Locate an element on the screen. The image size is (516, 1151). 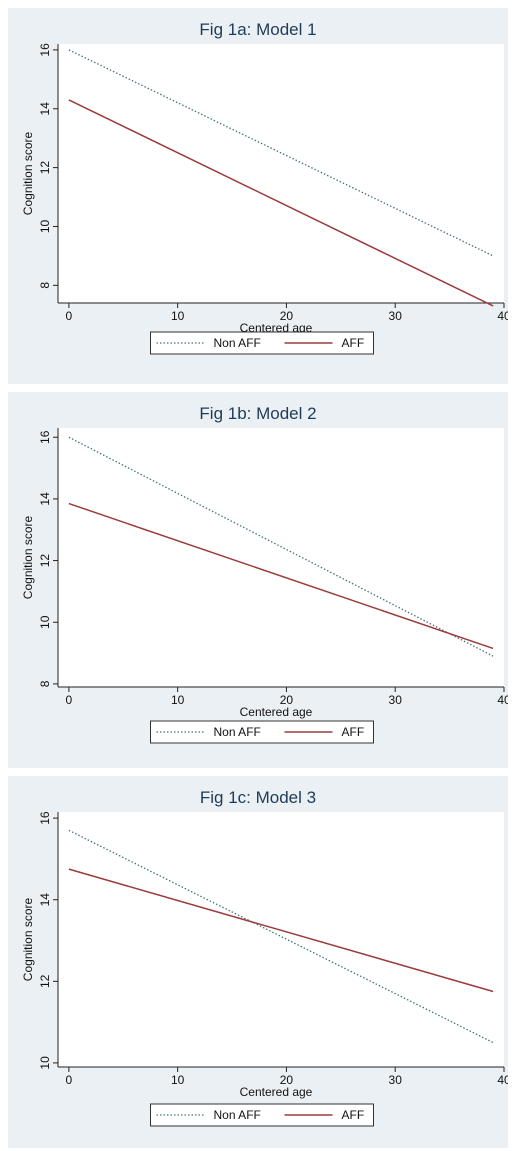
chart-title: Fig 1a: Model 1 is located at coordinates (257, 29).